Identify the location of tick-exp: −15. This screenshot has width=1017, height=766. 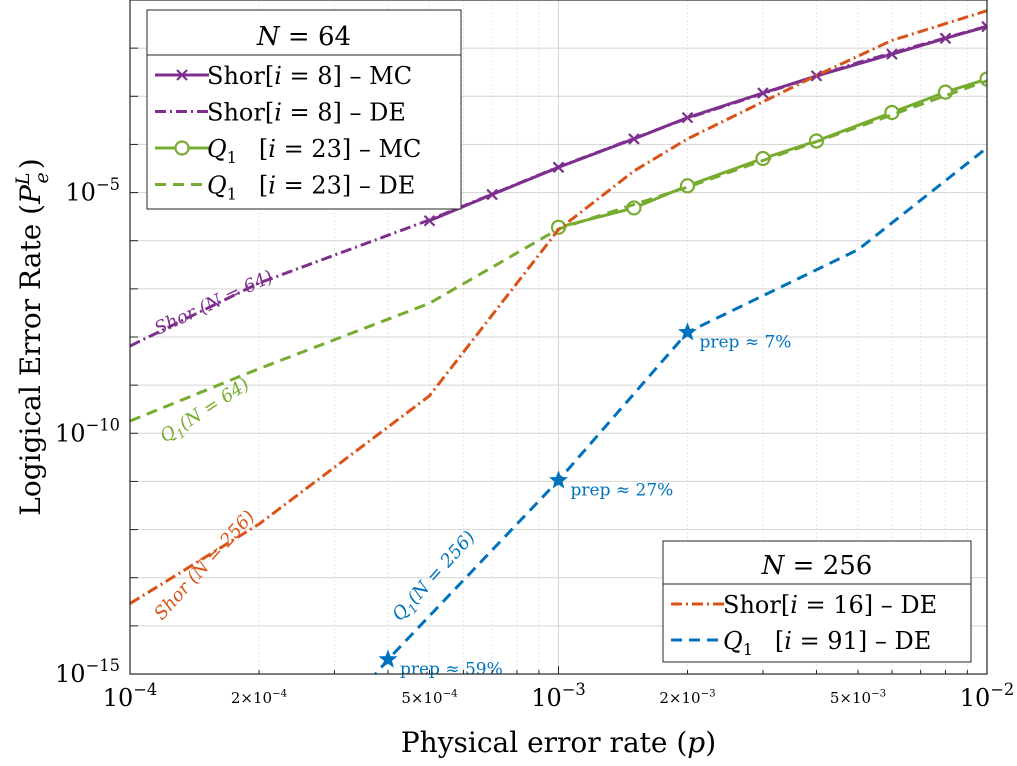
(103, 665).